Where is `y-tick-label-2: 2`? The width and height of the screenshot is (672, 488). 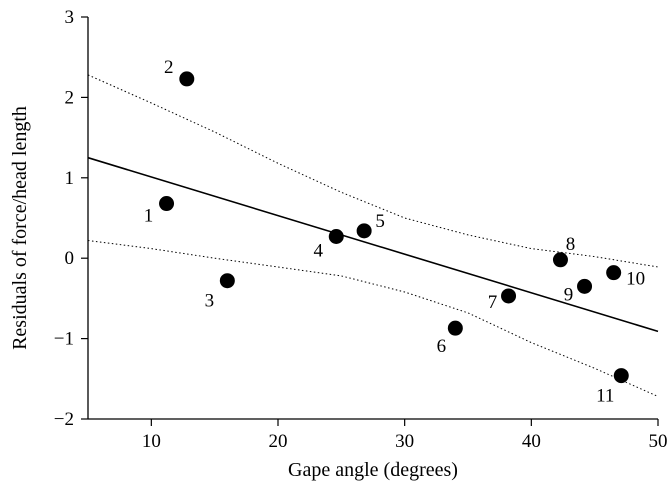
y-tick-label-2: 2 is located at coordinates (70, 97).